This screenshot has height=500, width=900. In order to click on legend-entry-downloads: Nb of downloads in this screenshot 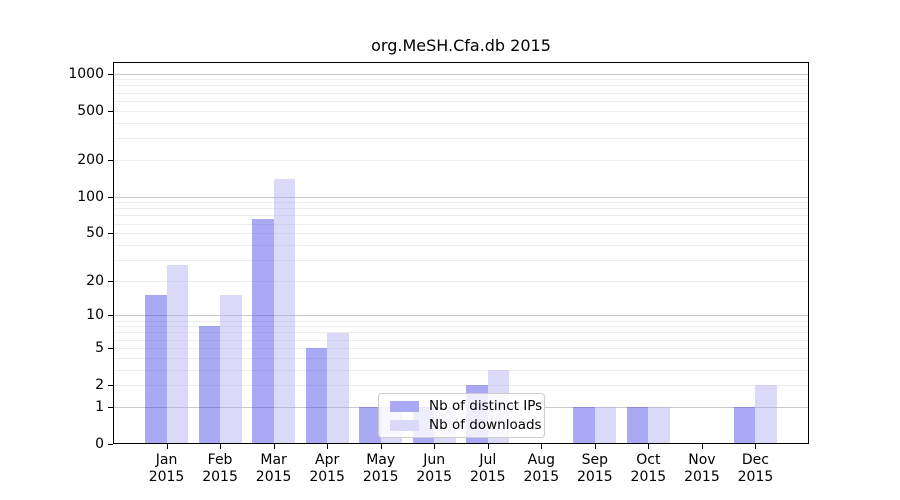, I will do `click(461, 425)`.